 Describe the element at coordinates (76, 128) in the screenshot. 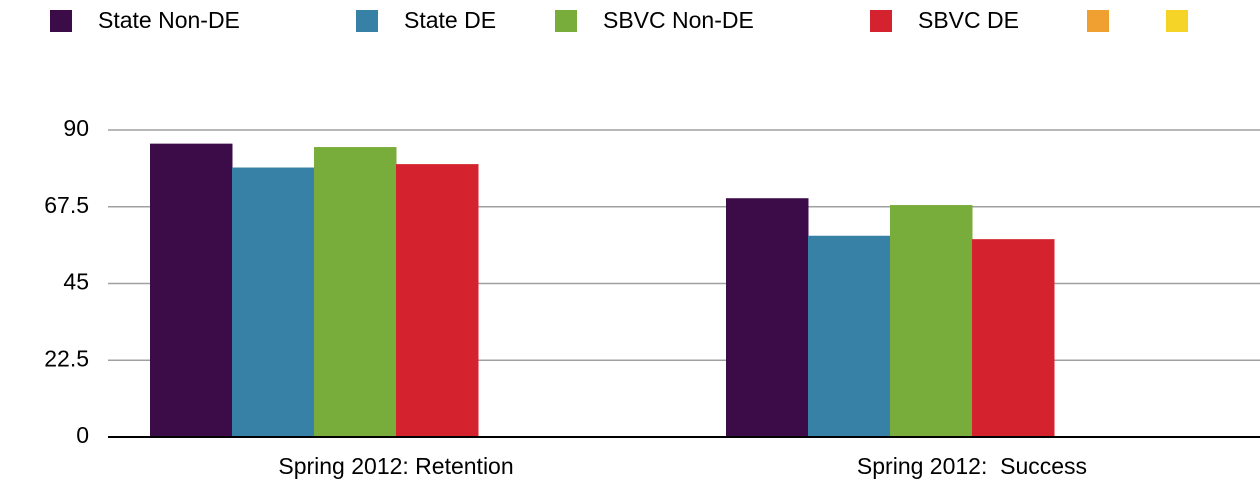

I see `y-tick-label: 90` at that location.